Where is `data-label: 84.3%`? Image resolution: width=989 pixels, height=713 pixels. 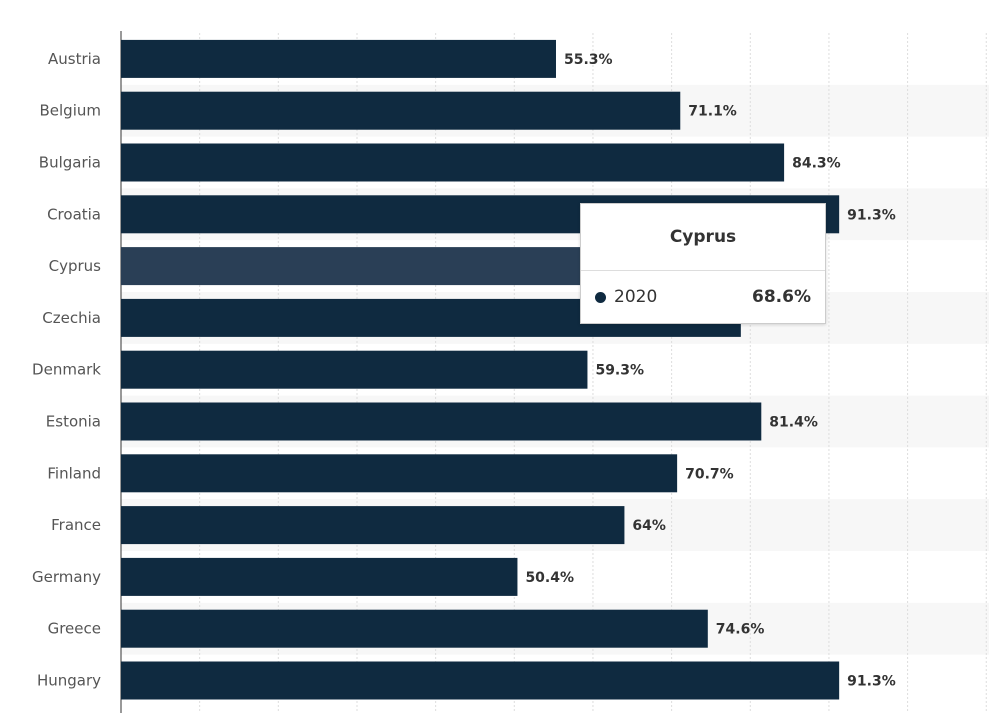
data-label: 84.3% is located at coordinates (816, 164).